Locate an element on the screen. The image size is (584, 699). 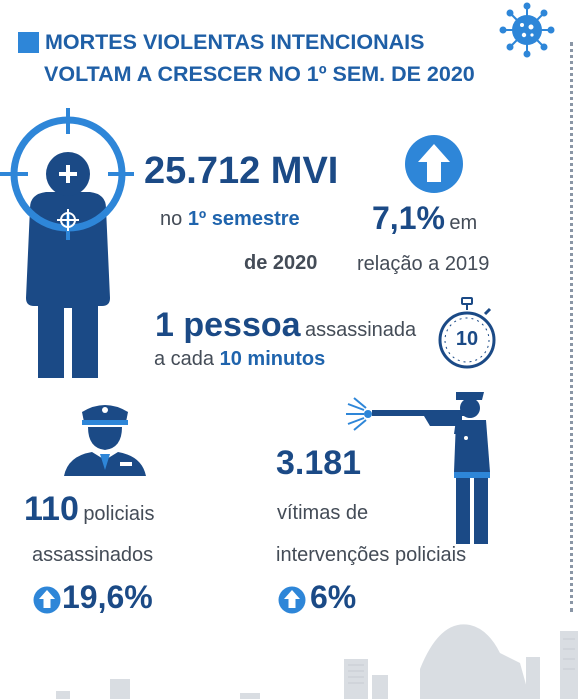
change-suffix: em is located at coordinates (463, 223).